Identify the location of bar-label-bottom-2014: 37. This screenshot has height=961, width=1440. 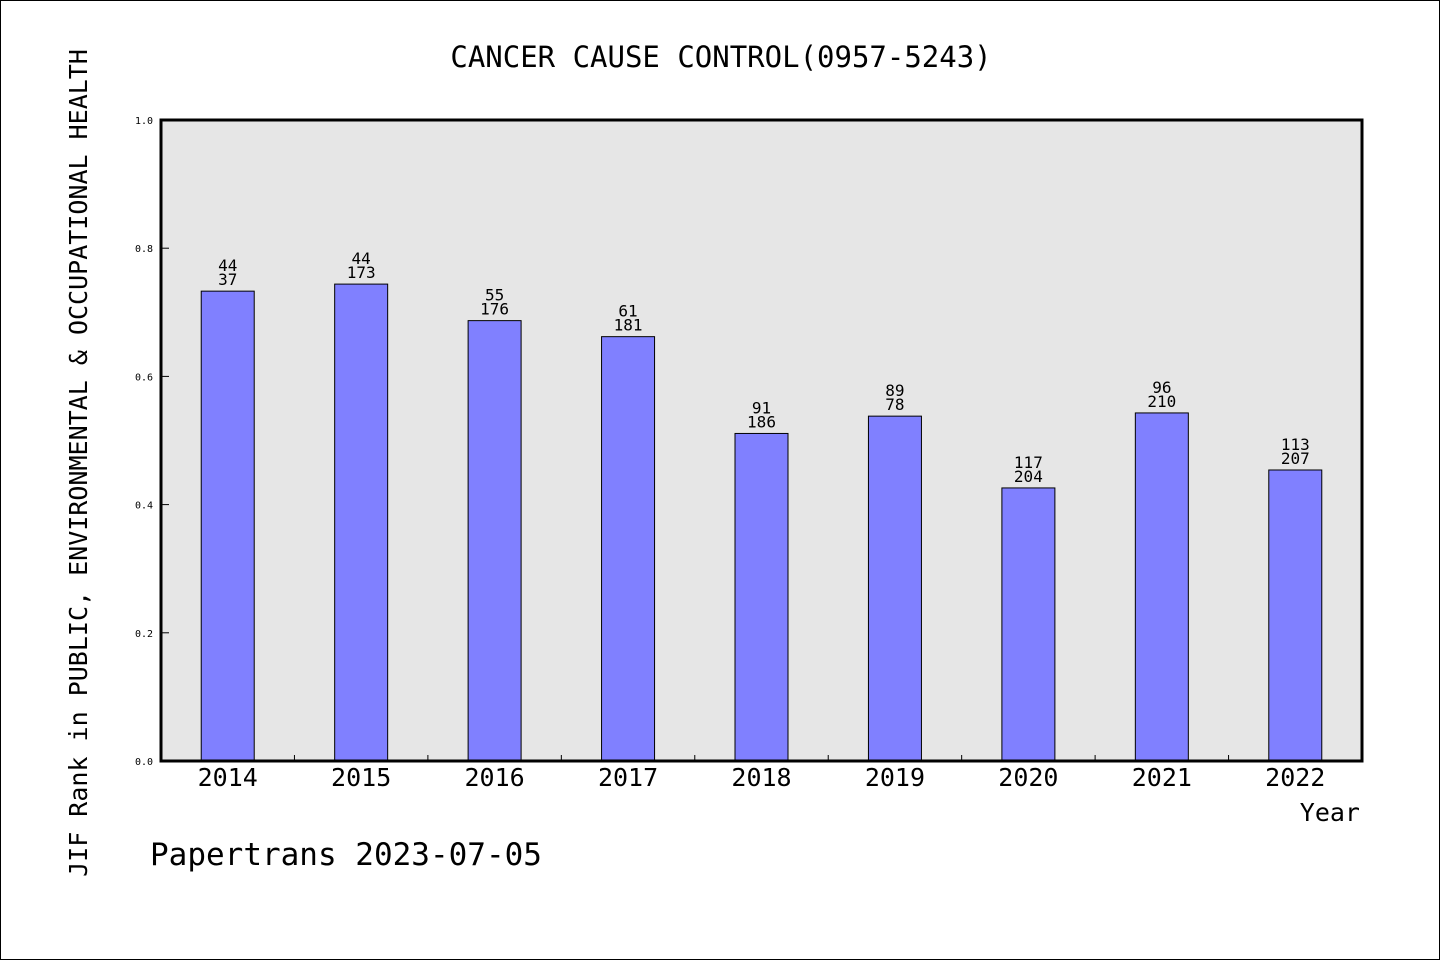
(227, 279).